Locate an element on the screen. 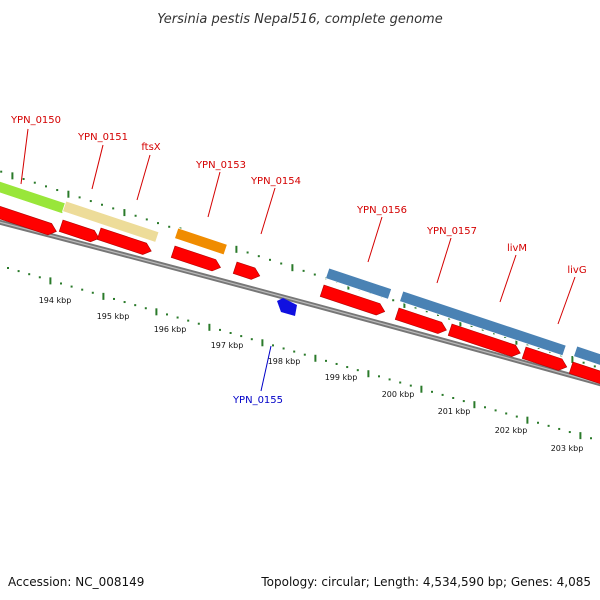 The width and height of the screenshot is (600, 600). gene-label: YPN_0150 is located at coordinates (35, 120).